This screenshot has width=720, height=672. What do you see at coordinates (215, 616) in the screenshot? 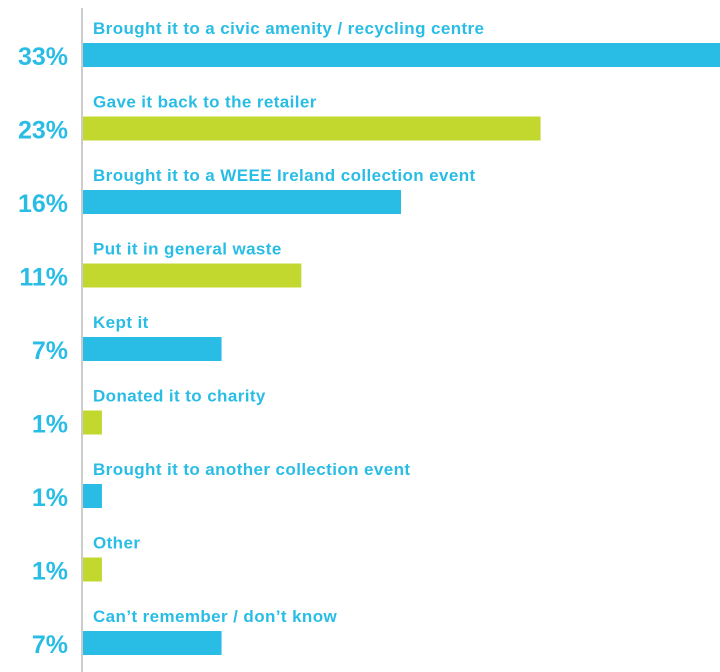
I see `category-label: Can’t remember / don’t know` at bounding box center [215, 616].